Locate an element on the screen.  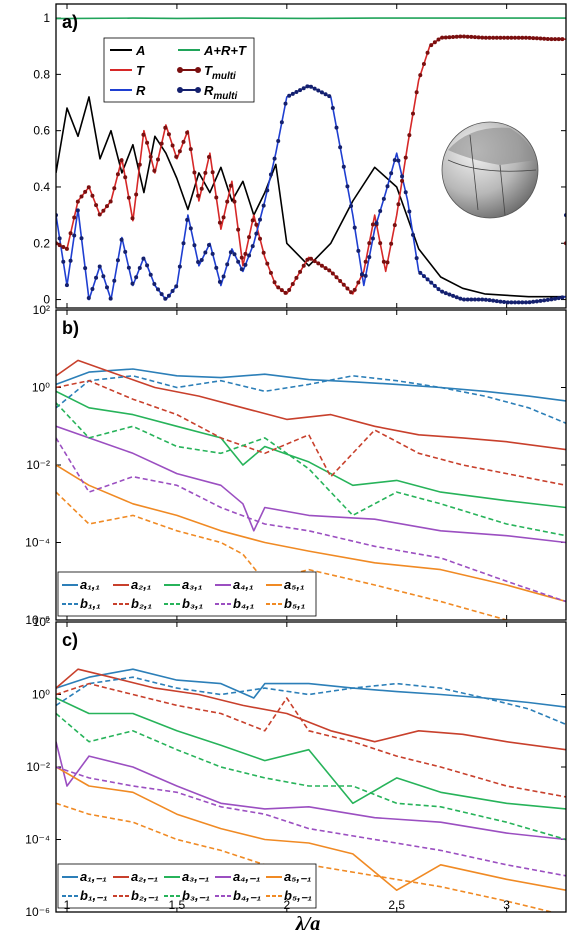
legend-label: a₅,₁ is located at coordinates (294, 584).